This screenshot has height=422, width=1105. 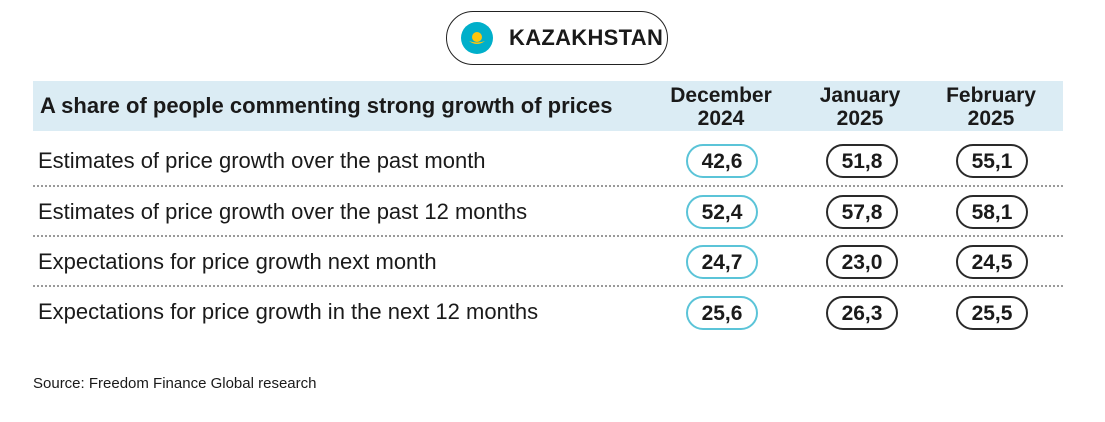 What do you see at coordinates (722, 161) in the screenshot?
I see `value-cell: 42,6` at bounding box center [722, 161].